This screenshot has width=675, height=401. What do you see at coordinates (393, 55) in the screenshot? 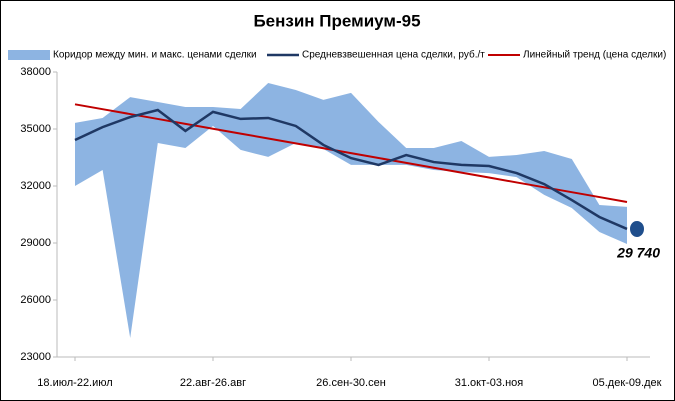
I see `legend-label: Средневзвешенная цена сделки, руб./т` at bounding box center [393, 55].